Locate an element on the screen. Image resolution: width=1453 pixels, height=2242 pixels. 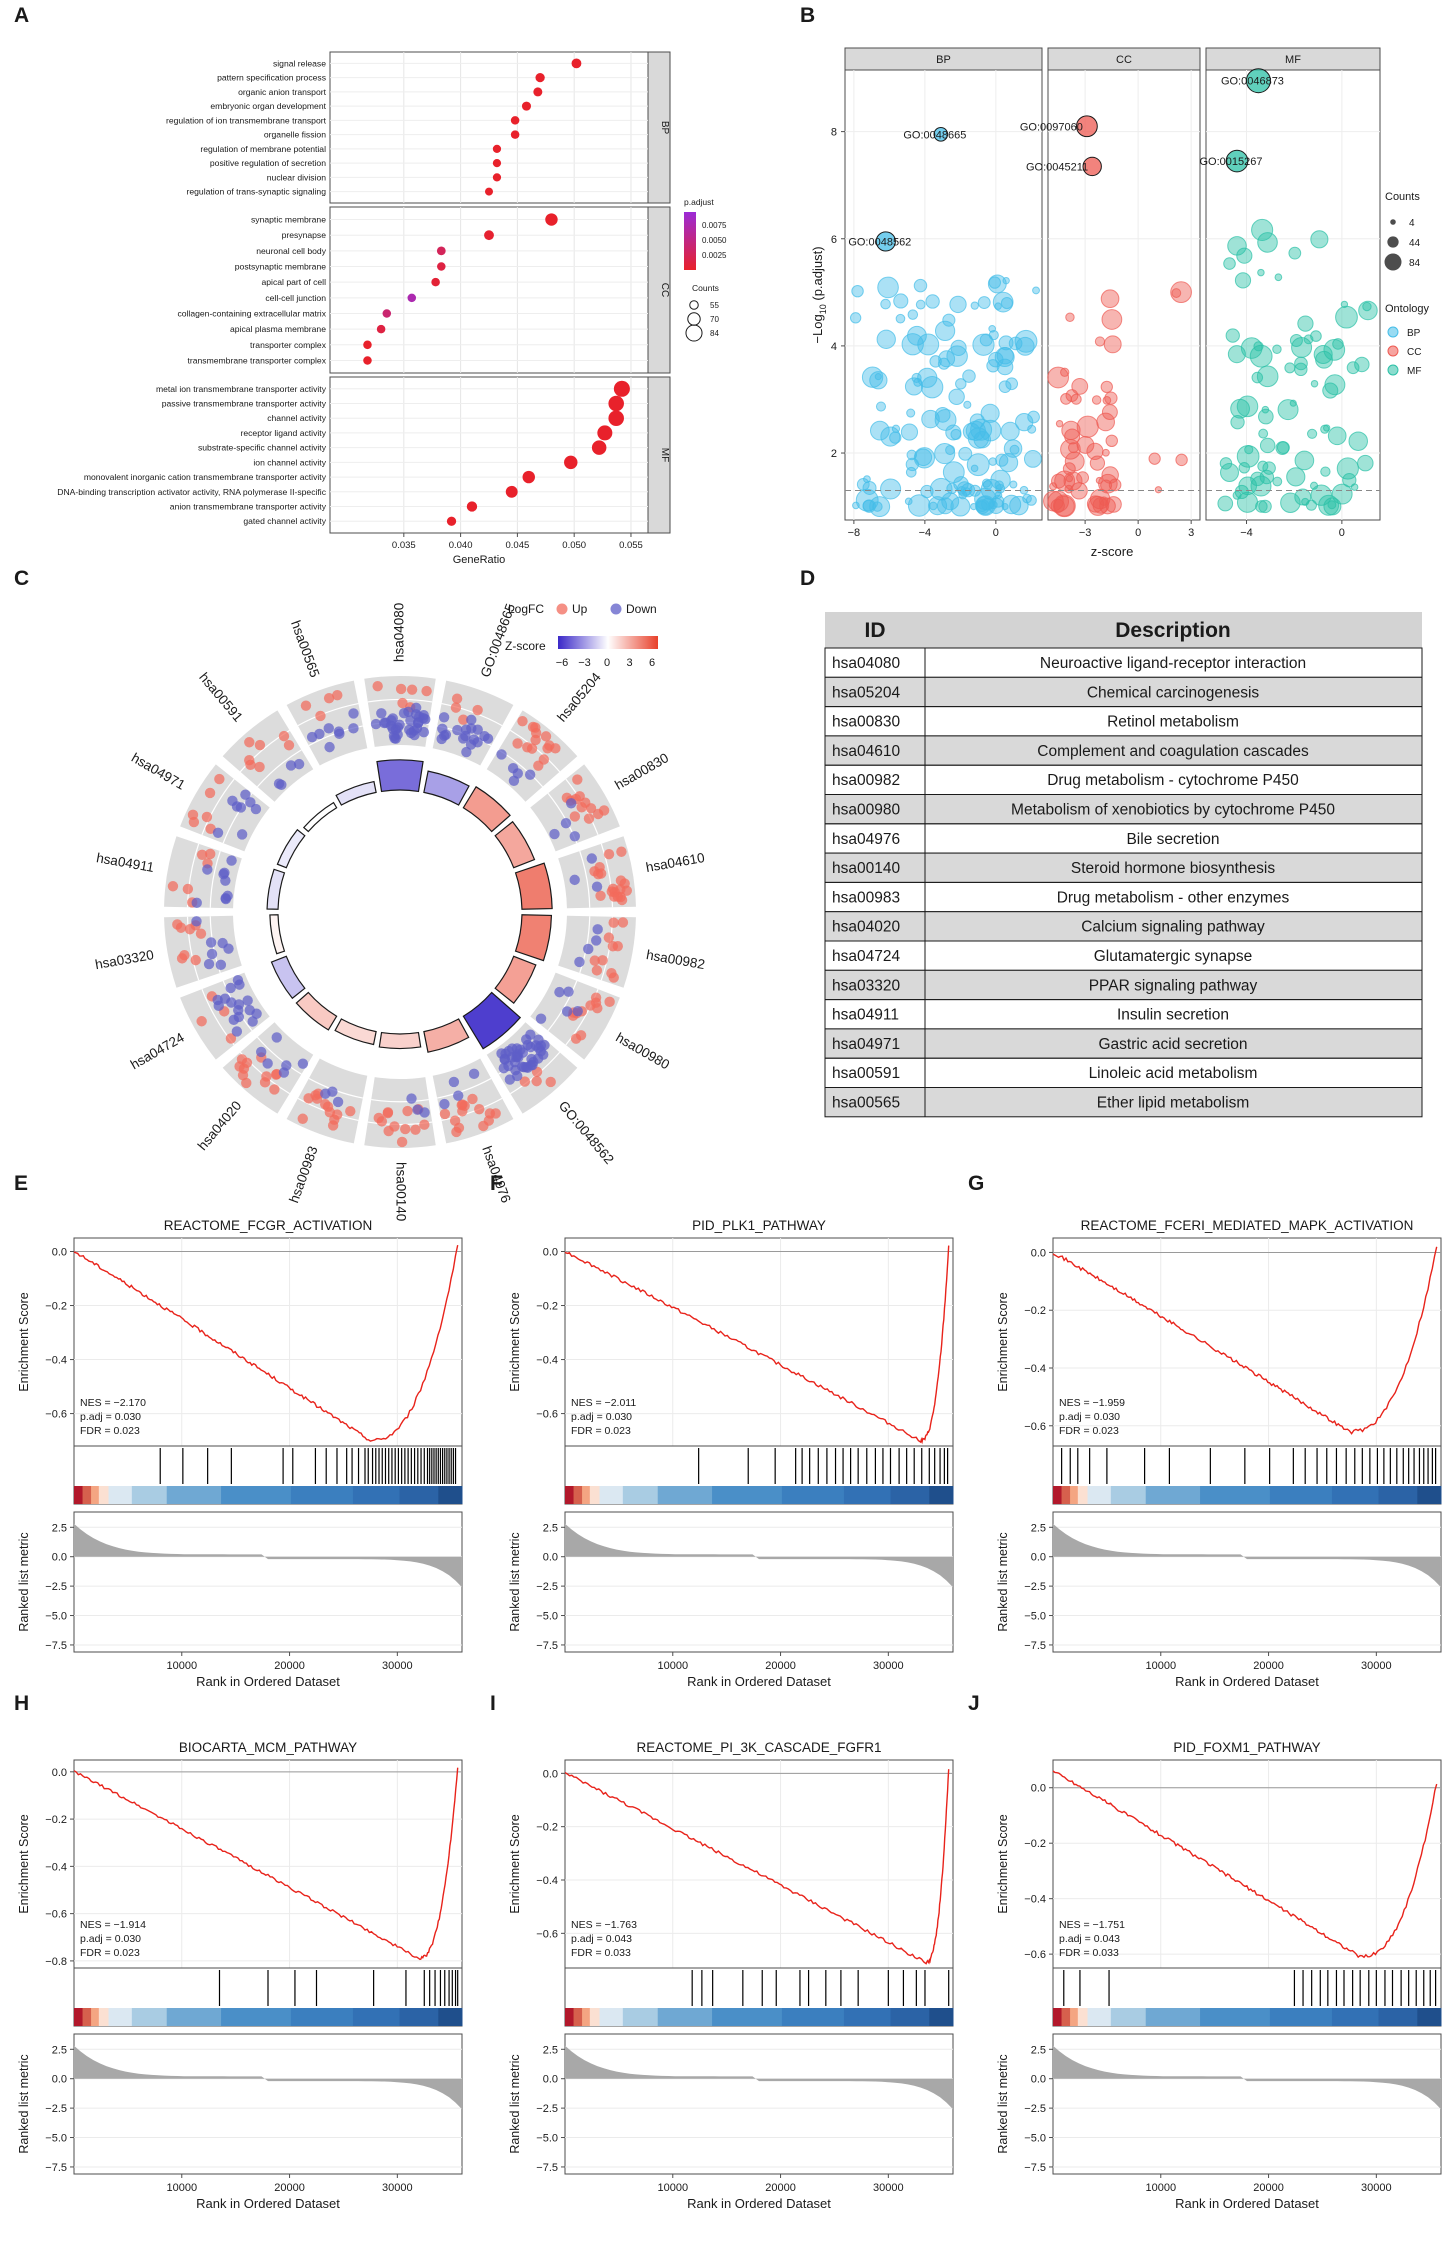
panel-f-y-label: Enrichment Score is located at coordinates (515, 1341).